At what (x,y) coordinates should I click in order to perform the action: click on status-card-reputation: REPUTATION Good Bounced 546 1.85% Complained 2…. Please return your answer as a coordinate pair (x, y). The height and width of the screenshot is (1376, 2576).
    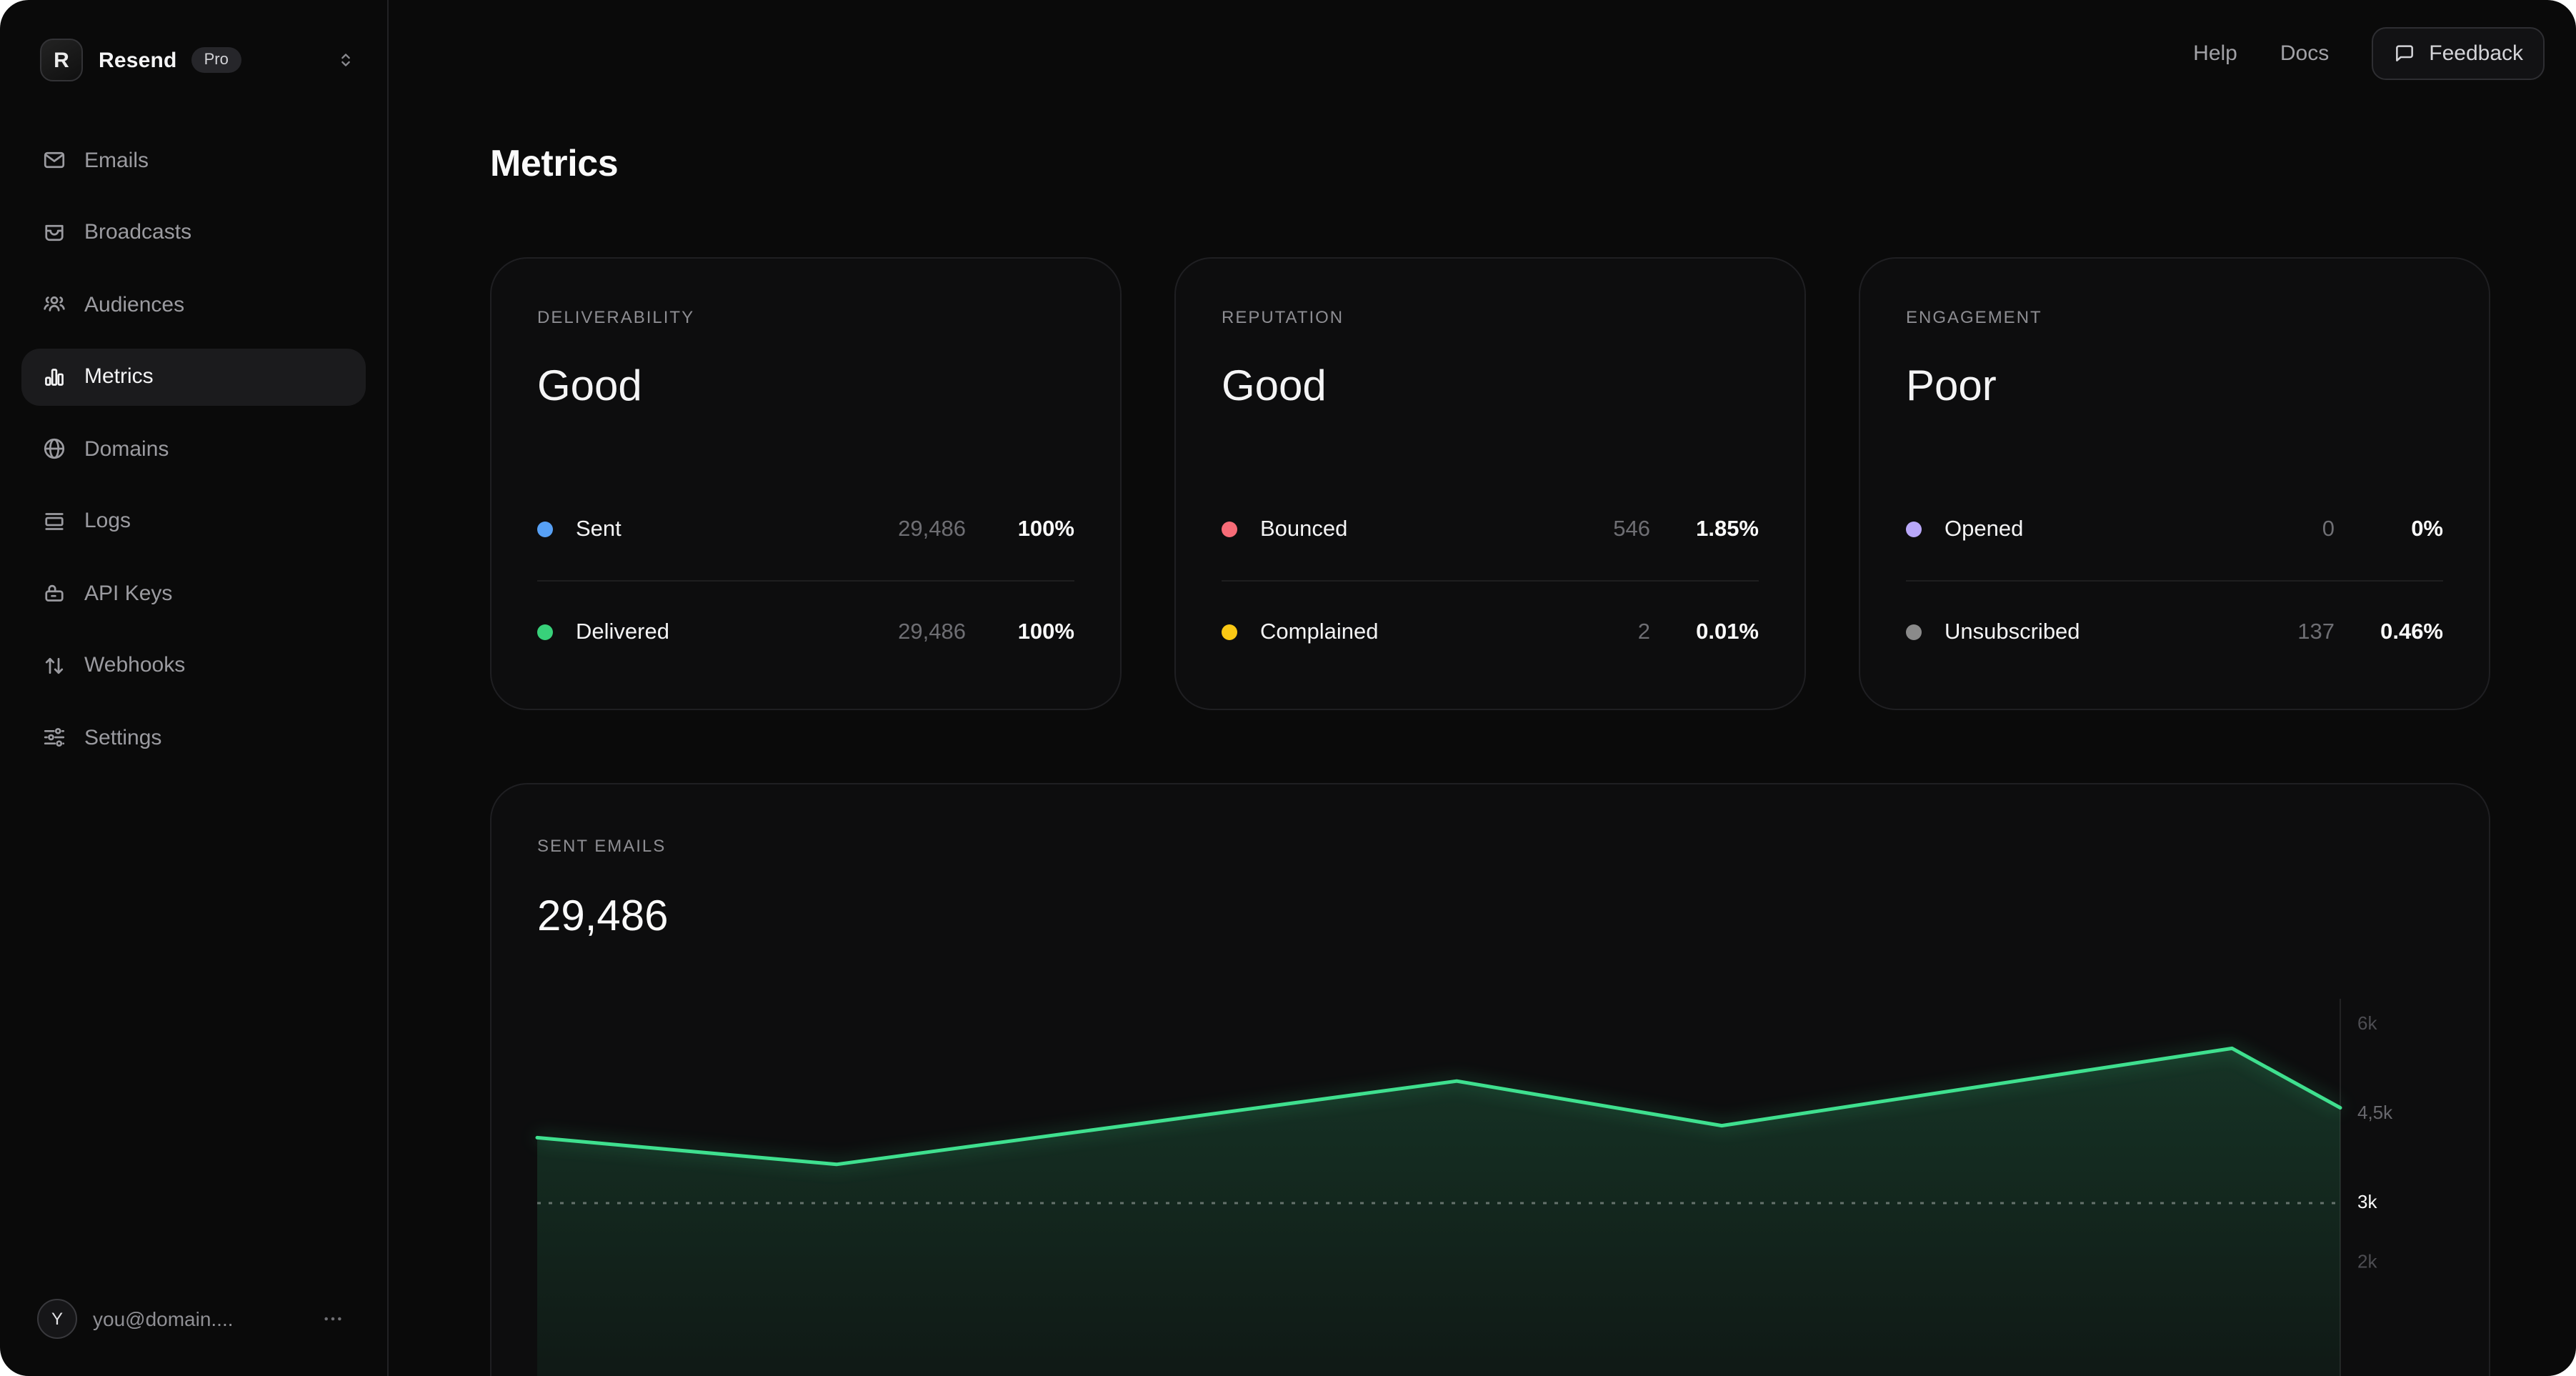
    Looking at the image, I should click on (1490, 483).